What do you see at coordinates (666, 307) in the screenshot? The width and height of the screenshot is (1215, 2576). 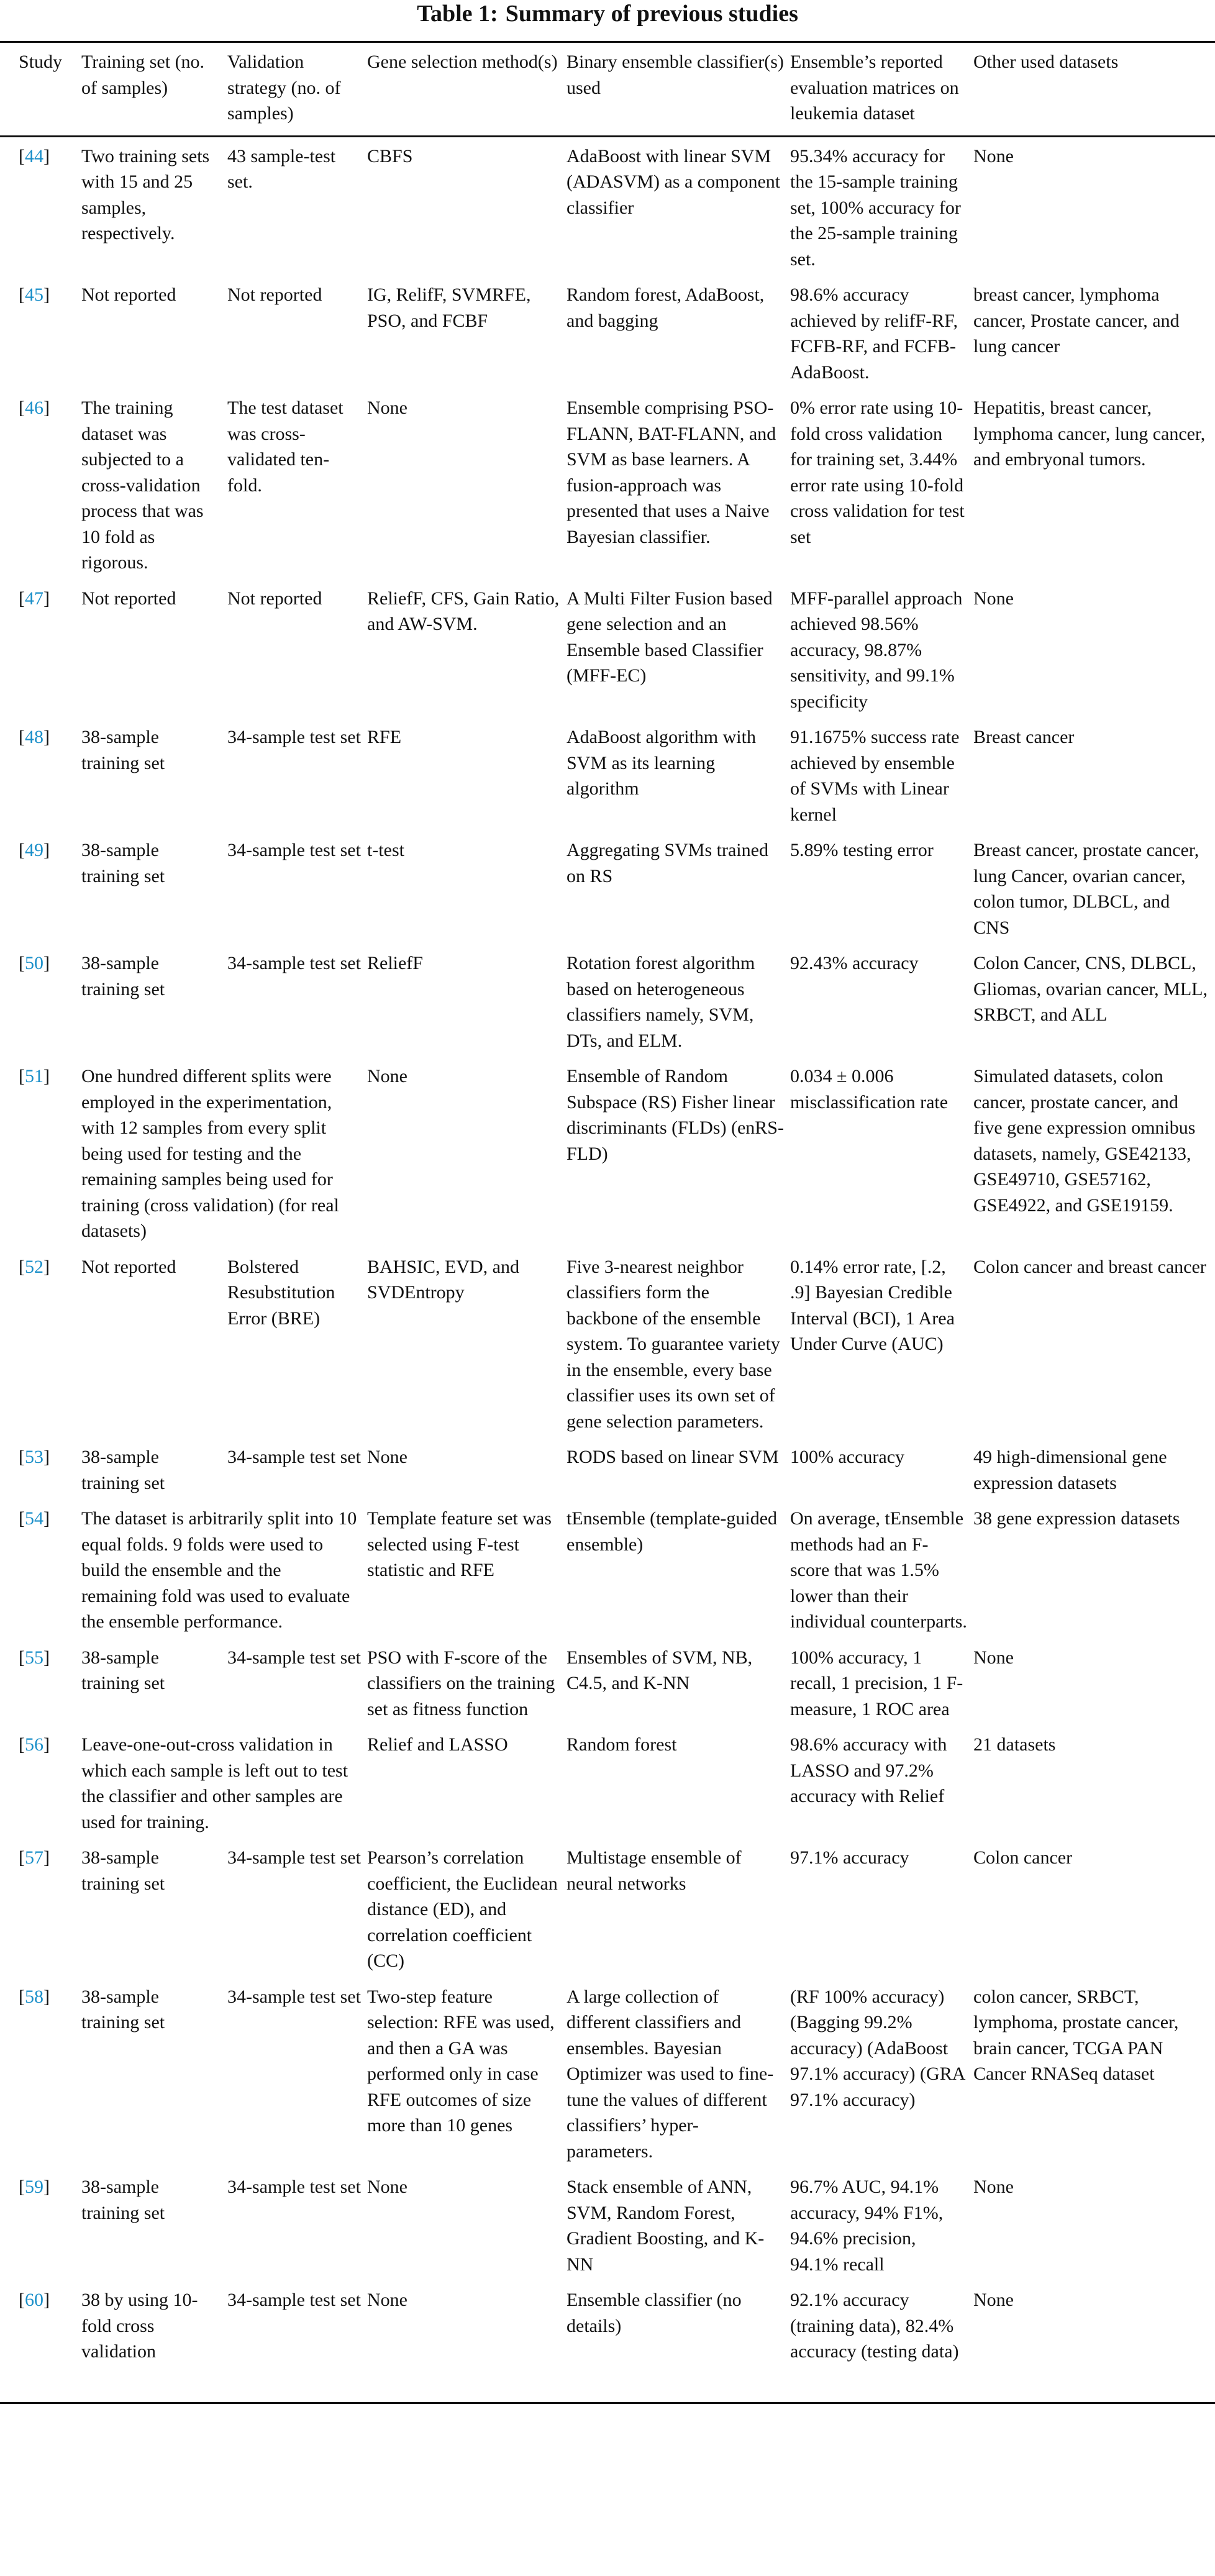 I see `classifier-cell: Random forest, AdaBoost, and bagging` at bounding box center [666, 307].